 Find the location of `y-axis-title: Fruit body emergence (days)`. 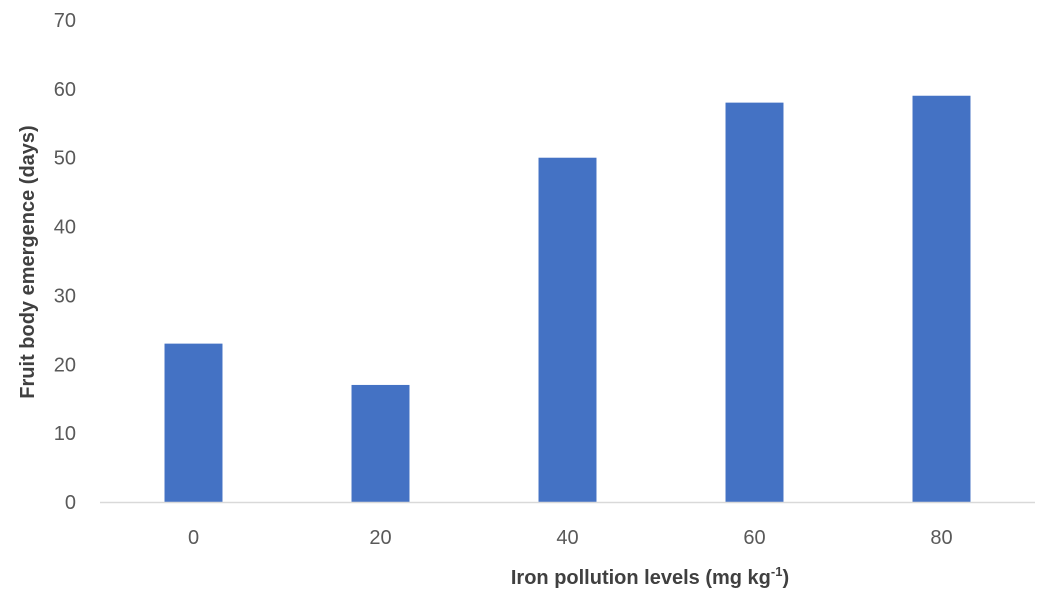

y-axis-title: Fruit body emergence (days) is located at coordinates (28, 261).